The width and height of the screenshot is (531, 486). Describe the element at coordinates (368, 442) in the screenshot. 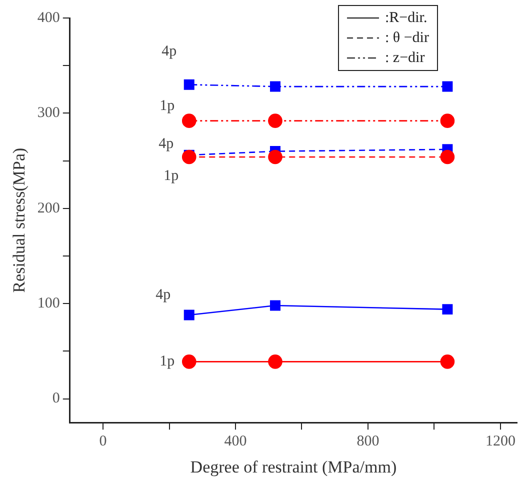

I see `x-tick-label: 800` at that location.